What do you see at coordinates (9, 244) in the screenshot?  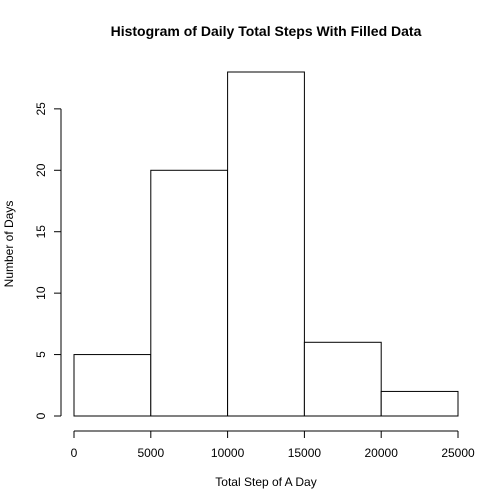 I see `y-axis-label: Number of Days` at bounding box center [9, 244].